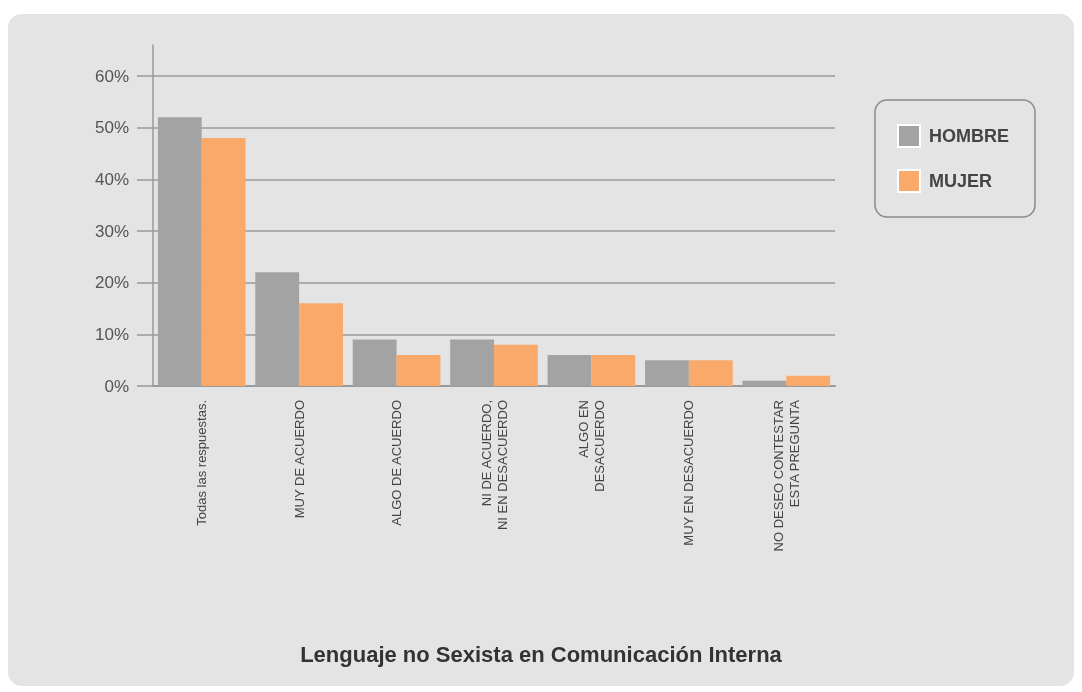  Describe the element at coordinates (116, 386) in the screenshot. I see `y-tick-label: 0%` at that location.